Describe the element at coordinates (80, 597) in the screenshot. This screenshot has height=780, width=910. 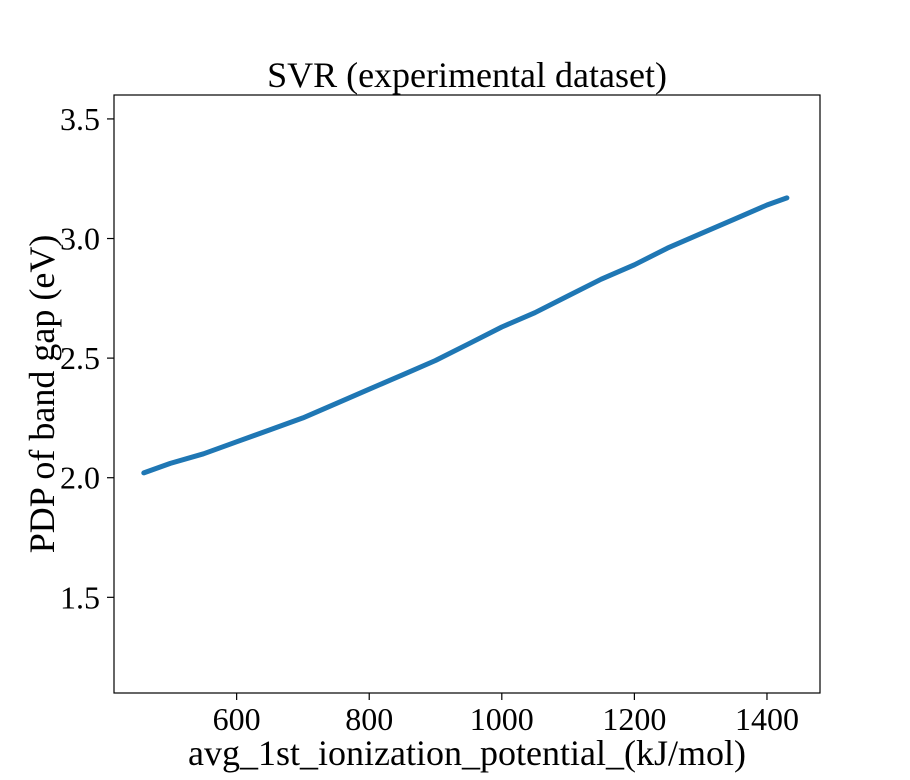
I see `y-tick-label: 1.5` at that location.